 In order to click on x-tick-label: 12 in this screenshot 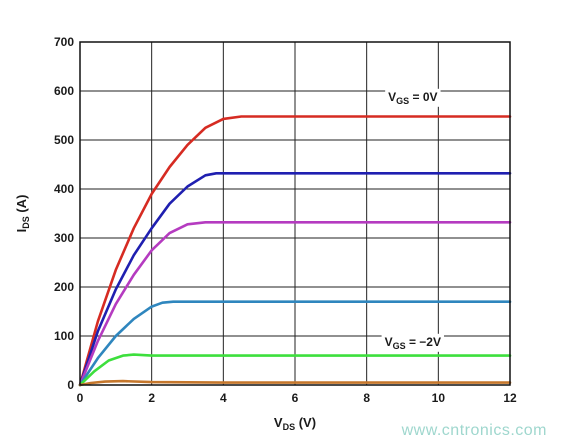, I will do `click(510, 398)`.